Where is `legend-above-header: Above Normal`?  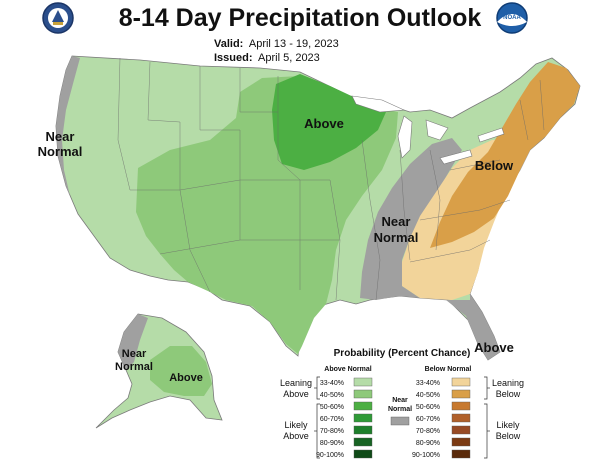
legend-above-header: Above Normal is located at coordinates (348, 369).